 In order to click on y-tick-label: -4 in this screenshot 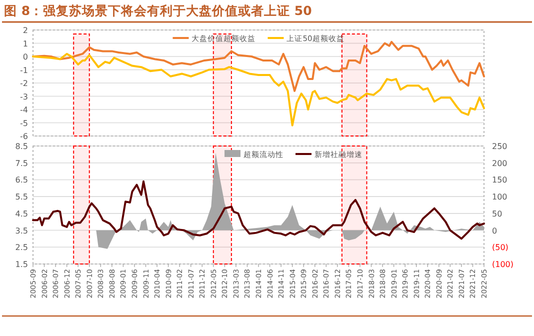, I will do `click(24, 110)`.